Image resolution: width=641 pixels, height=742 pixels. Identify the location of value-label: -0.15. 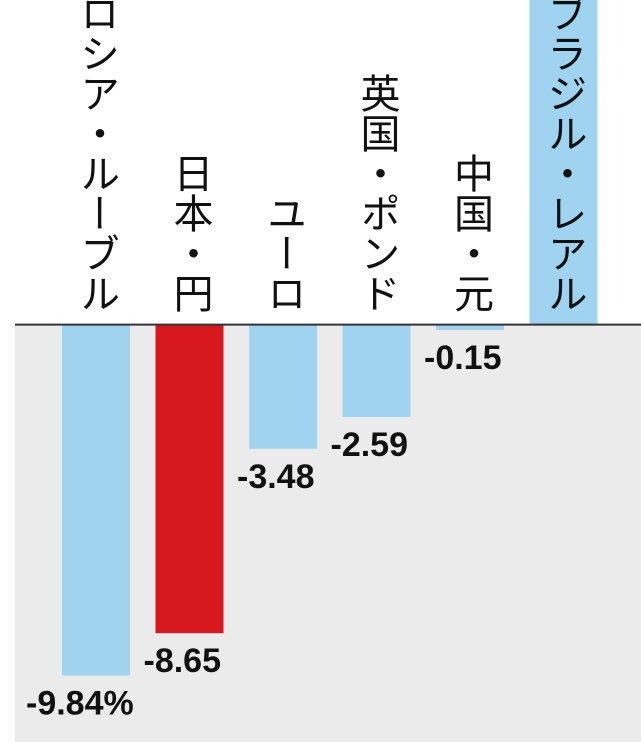
(463, 358).